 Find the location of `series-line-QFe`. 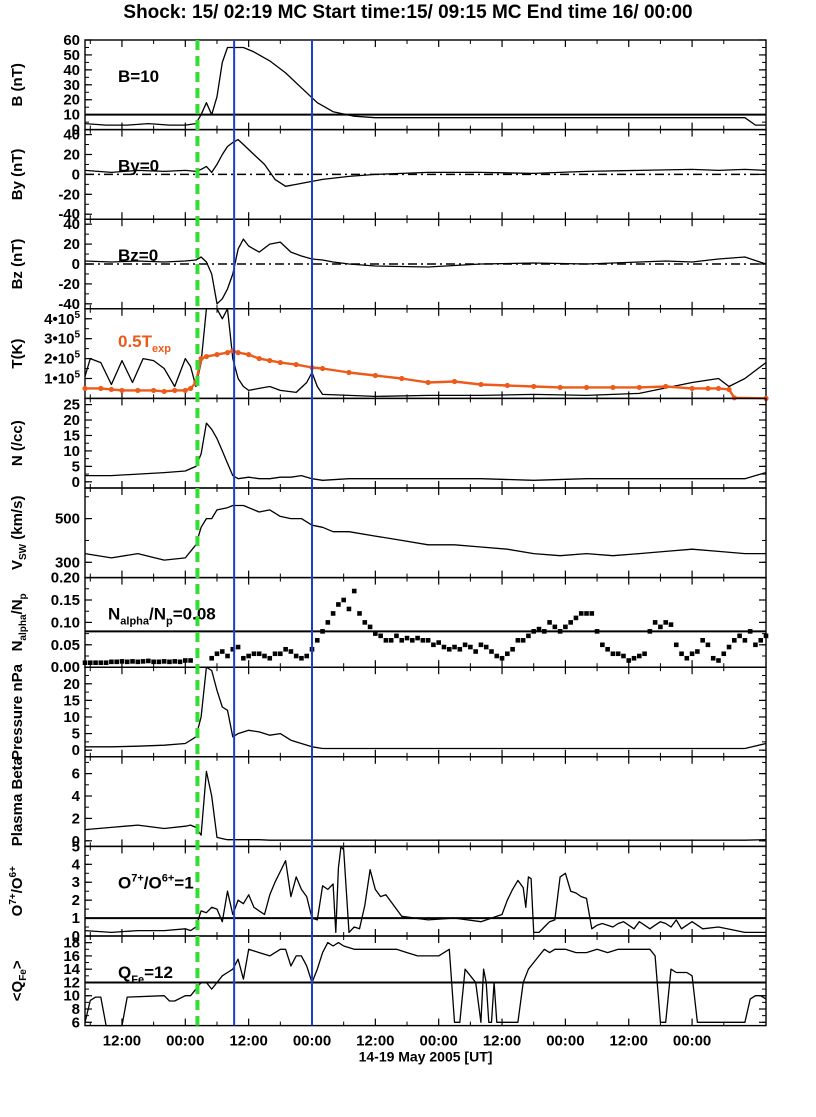

series-line-QFe is located at coordinates (425, 984).